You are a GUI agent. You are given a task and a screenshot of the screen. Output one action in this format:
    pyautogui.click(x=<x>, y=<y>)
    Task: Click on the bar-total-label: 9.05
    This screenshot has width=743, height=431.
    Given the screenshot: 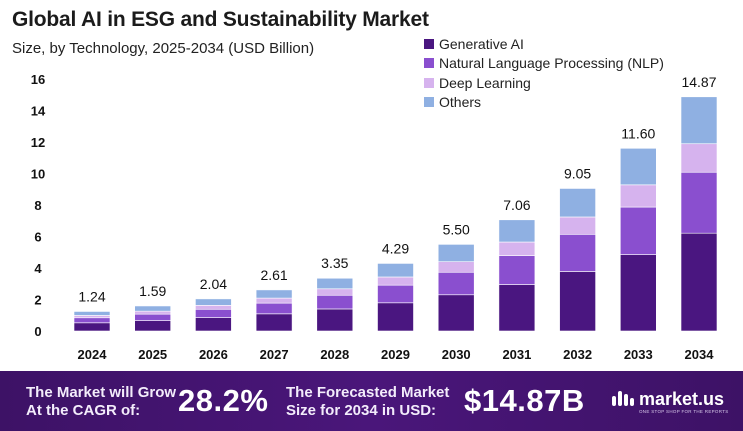 What is the action you would take?
    pyautogui.click(x=577, y=173)
    